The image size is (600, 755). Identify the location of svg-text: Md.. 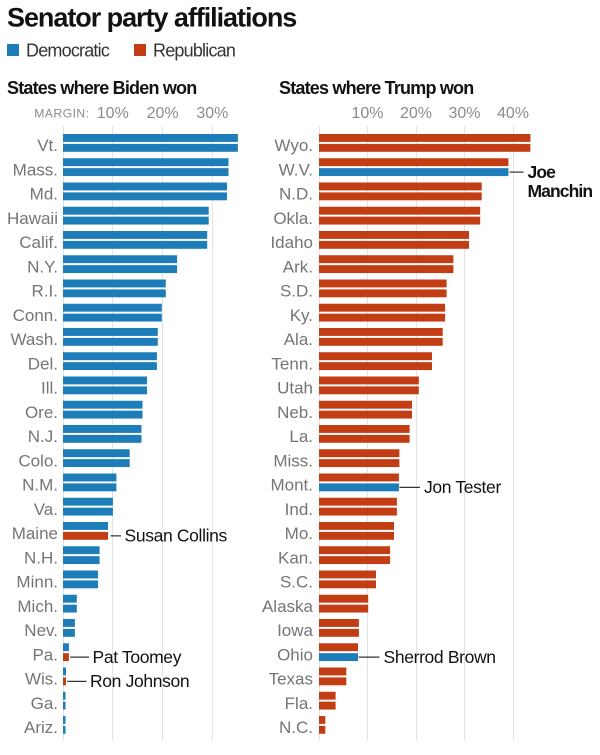
(44, 194).